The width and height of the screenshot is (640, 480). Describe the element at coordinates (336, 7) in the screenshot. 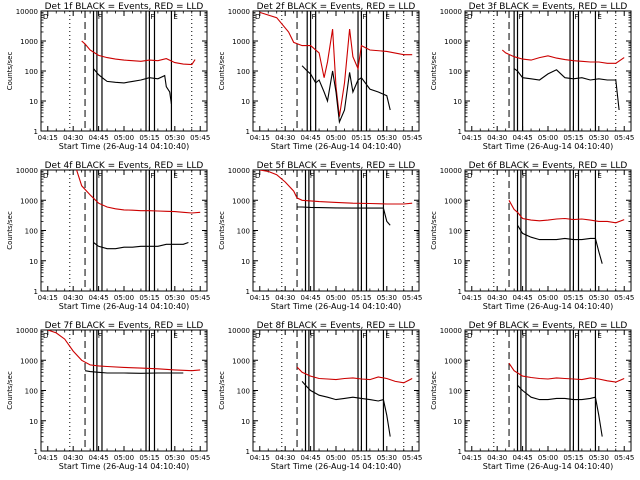

I see `panel-title: Det 2f BLACK = Events, RED = LLD` at that location.